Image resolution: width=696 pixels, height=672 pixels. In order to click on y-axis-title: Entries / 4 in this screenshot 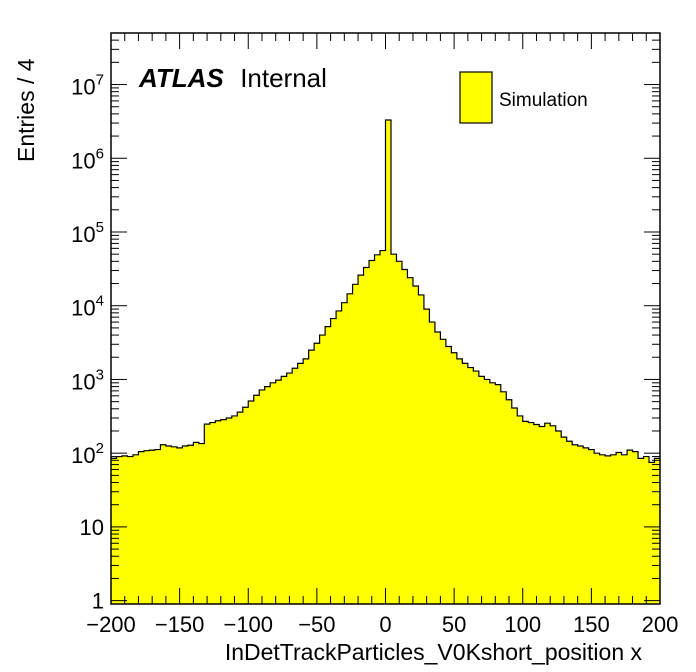, I will do `click(26, 110)`.